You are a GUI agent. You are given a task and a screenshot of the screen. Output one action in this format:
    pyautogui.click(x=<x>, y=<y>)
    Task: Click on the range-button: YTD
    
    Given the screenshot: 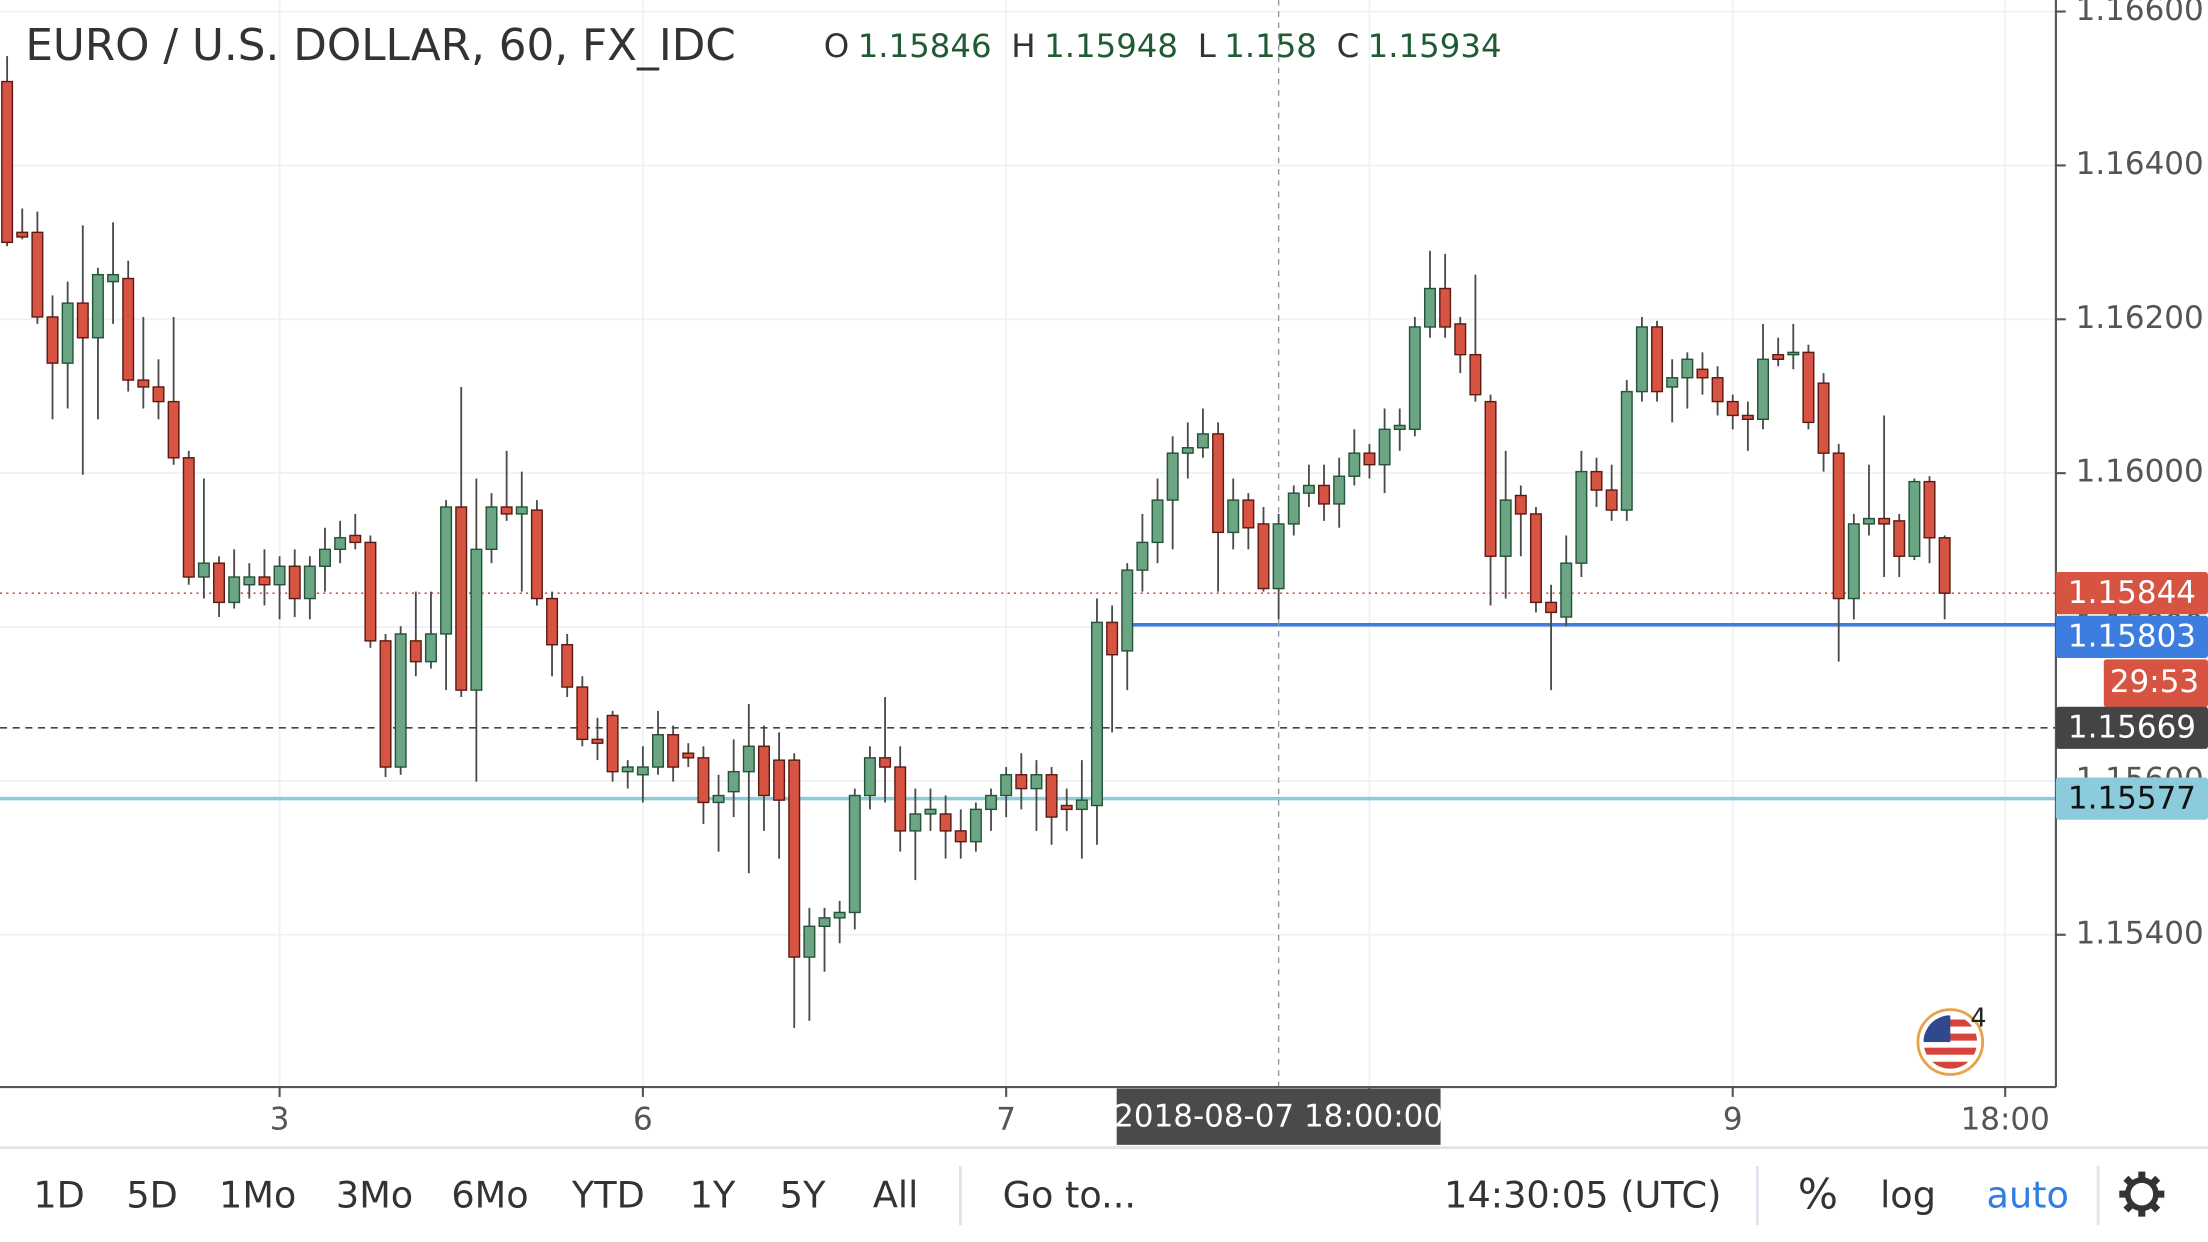 What is the action you would take?
    pyautogui.click(x=608, y=1194)
    